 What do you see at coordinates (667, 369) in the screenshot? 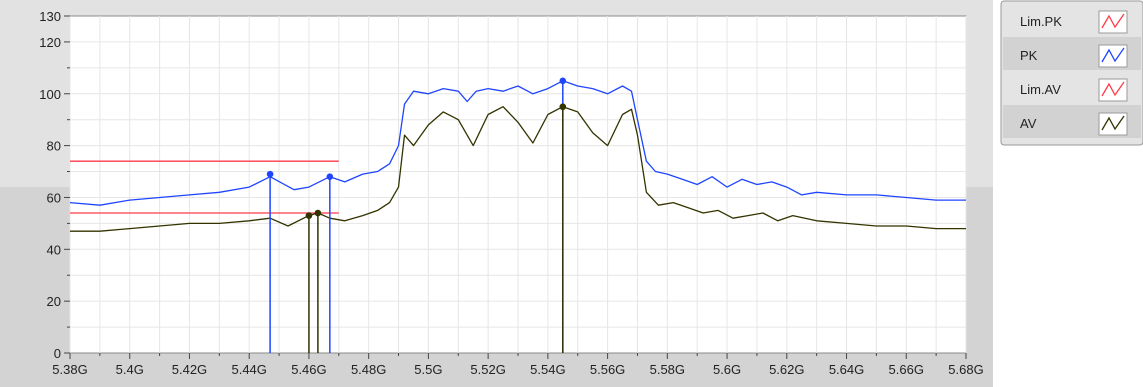
I see `x-tick-label: 5.58G` at bounding box center [667, 369].